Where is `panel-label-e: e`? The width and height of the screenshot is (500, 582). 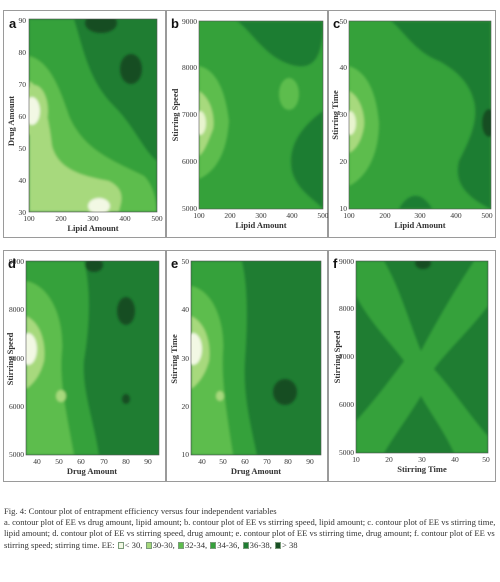 panel-label-e: e is located at coordinates (174, 263).